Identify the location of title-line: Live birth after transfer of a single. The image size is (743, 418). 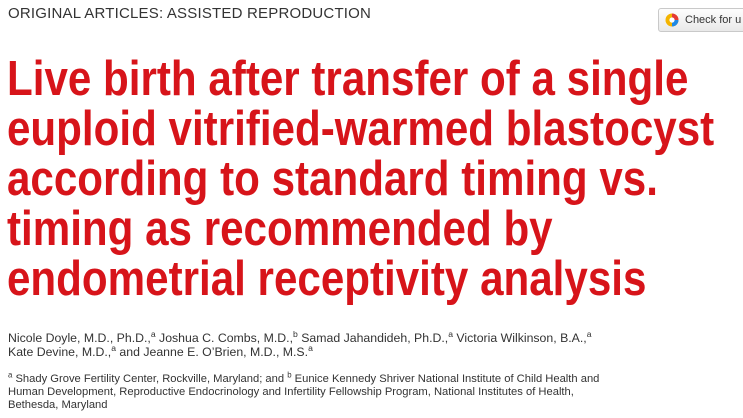
(348, 79).